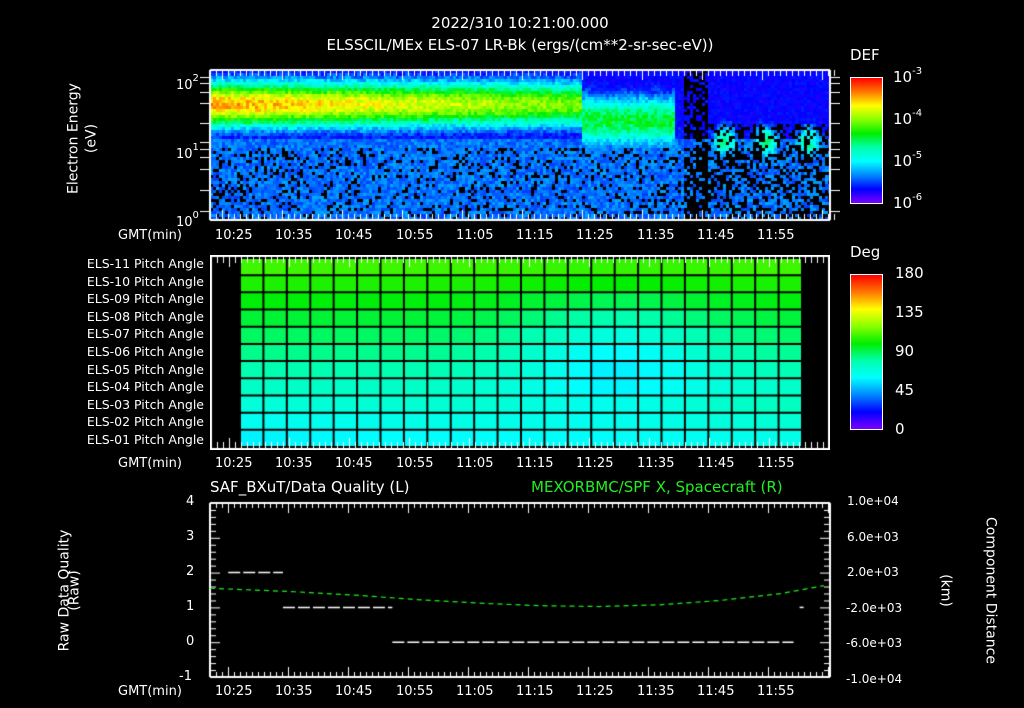  What do you see at coordinates (150, 691) in the screenshot?
I see `gmt-label-panel3: GMT(min)` at bounding box center [150, 691].